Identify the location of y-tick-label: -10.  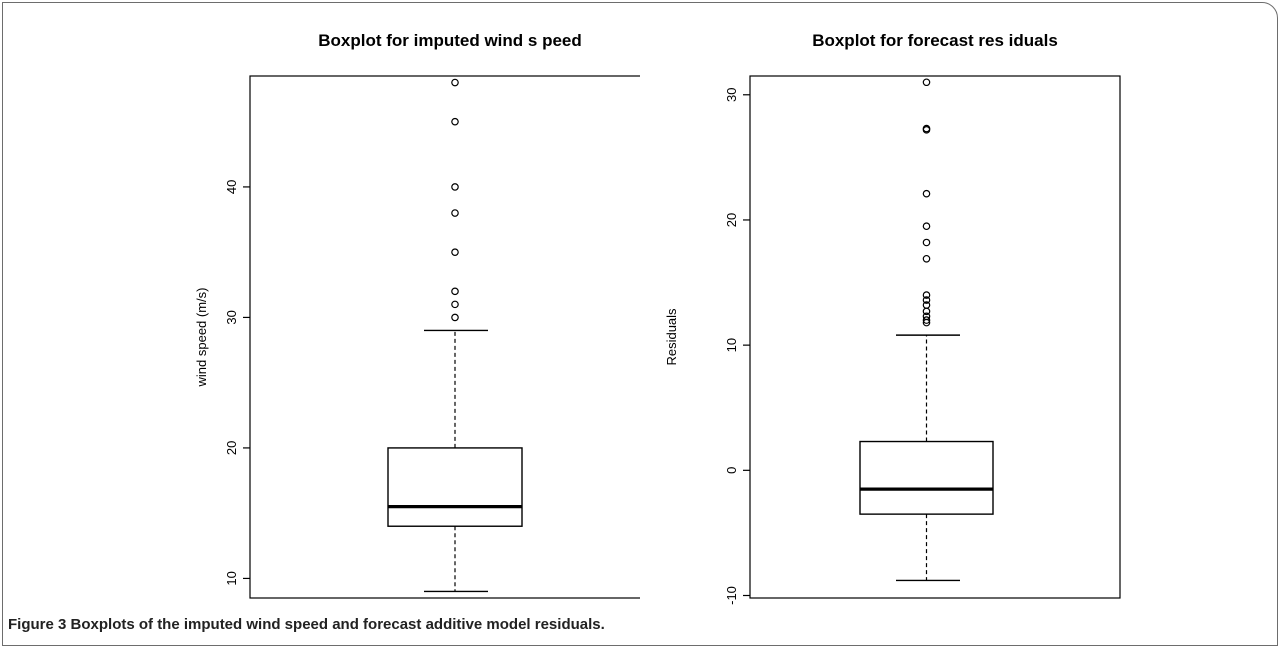
(731, 595).